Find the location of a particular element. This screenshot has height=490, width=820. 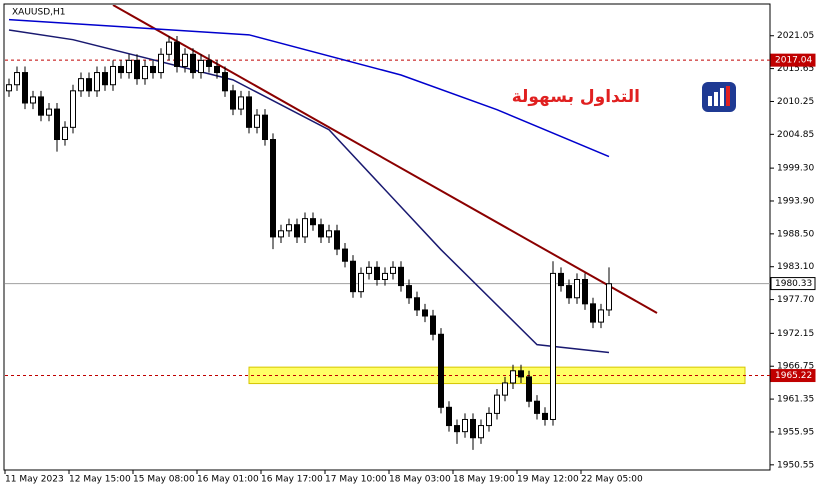

level-label: 1980.33 is located at coordinates (793, 284).